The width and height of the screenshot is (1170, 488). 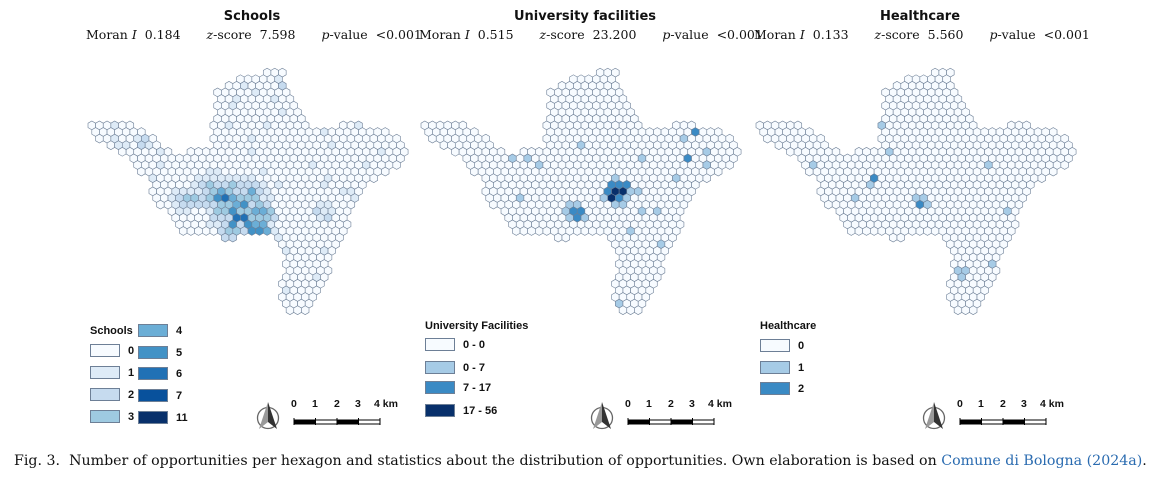 I want to click on legend-item: 1, so click(x=782, y=367).